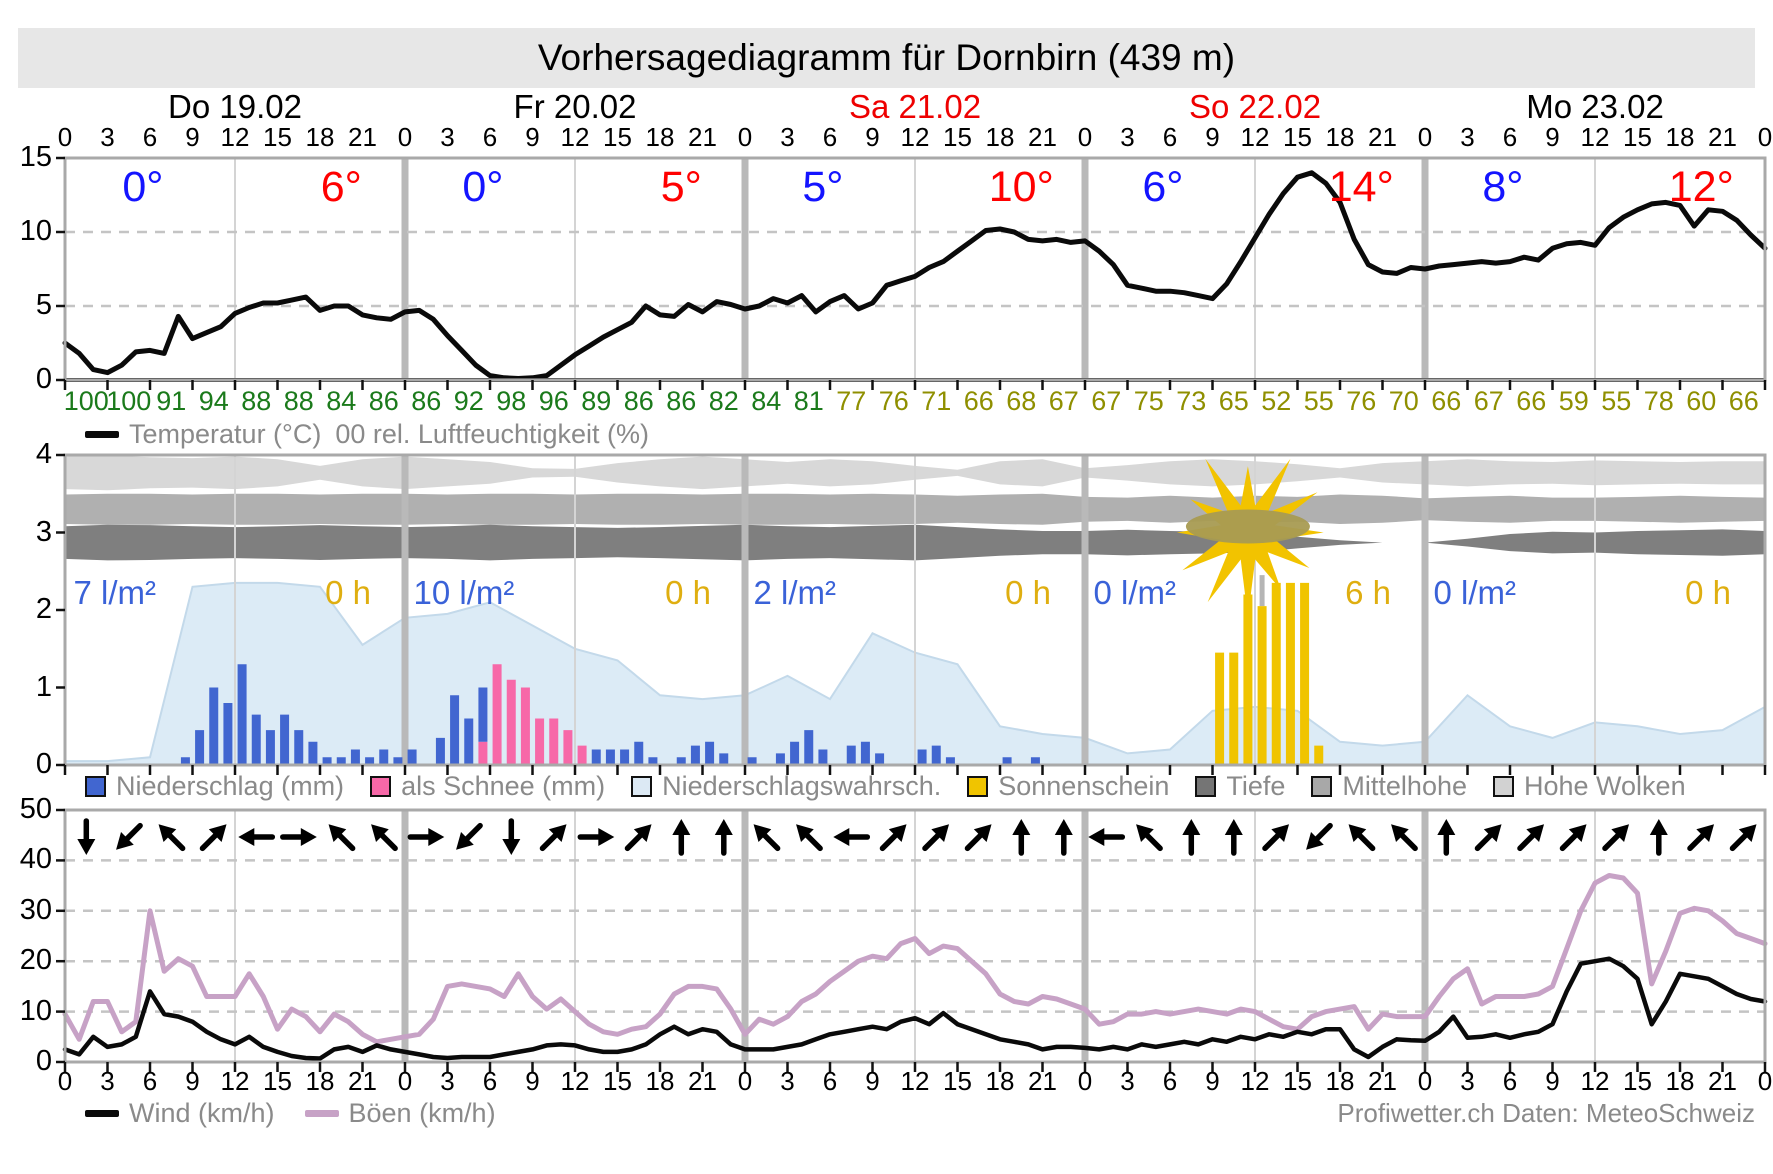  What do you see at coordinates (35, 1010) in the screenshot?
I see `wind-y-label: 10` at bounding box center [35, 1010].